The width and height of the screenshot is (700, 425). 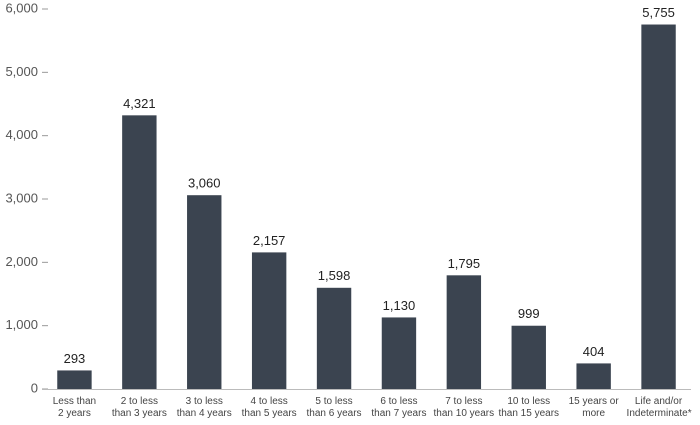 What do you see at coordinates (269, 240) in the screenshot?
I see `value-label: 2,157` at bounding box center [269, 240].